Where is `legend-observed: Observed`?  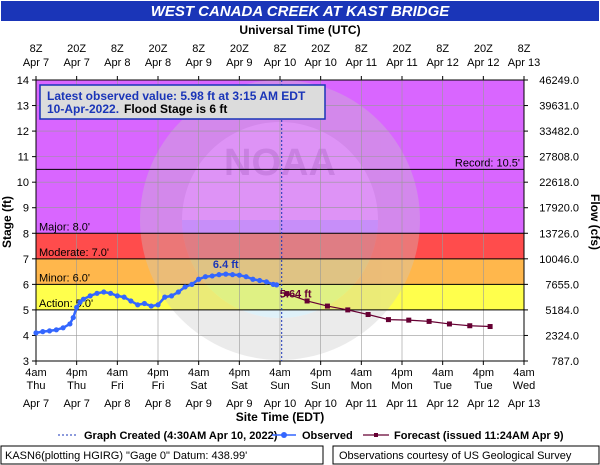 legend-observed: Observed is located at coordinates (327, 436).